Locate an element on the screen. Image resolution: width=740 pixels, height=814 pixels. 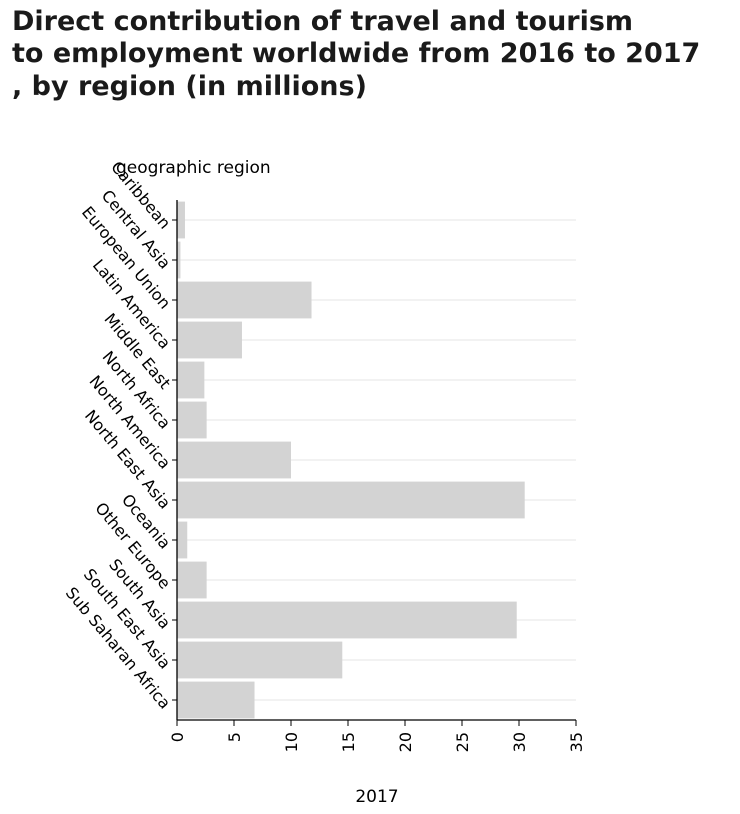
y-axis-title: geographic region is located at coordinates (193, 168).